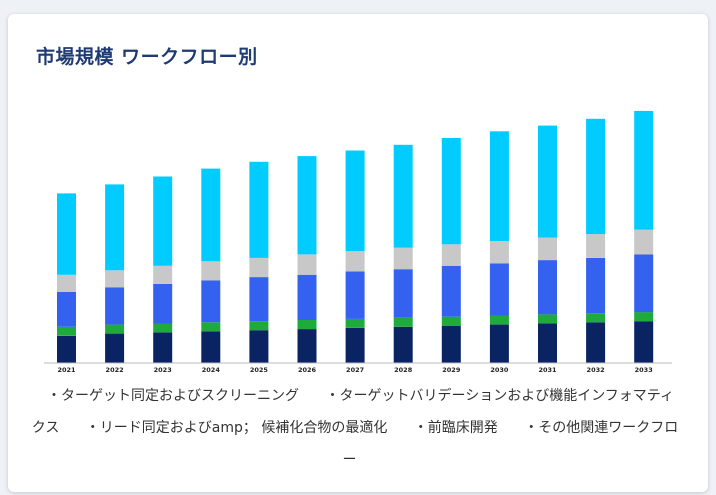 This screenshot has width=716, height=495. I want to click on x-tick-label: 2026, so click(307, 370).